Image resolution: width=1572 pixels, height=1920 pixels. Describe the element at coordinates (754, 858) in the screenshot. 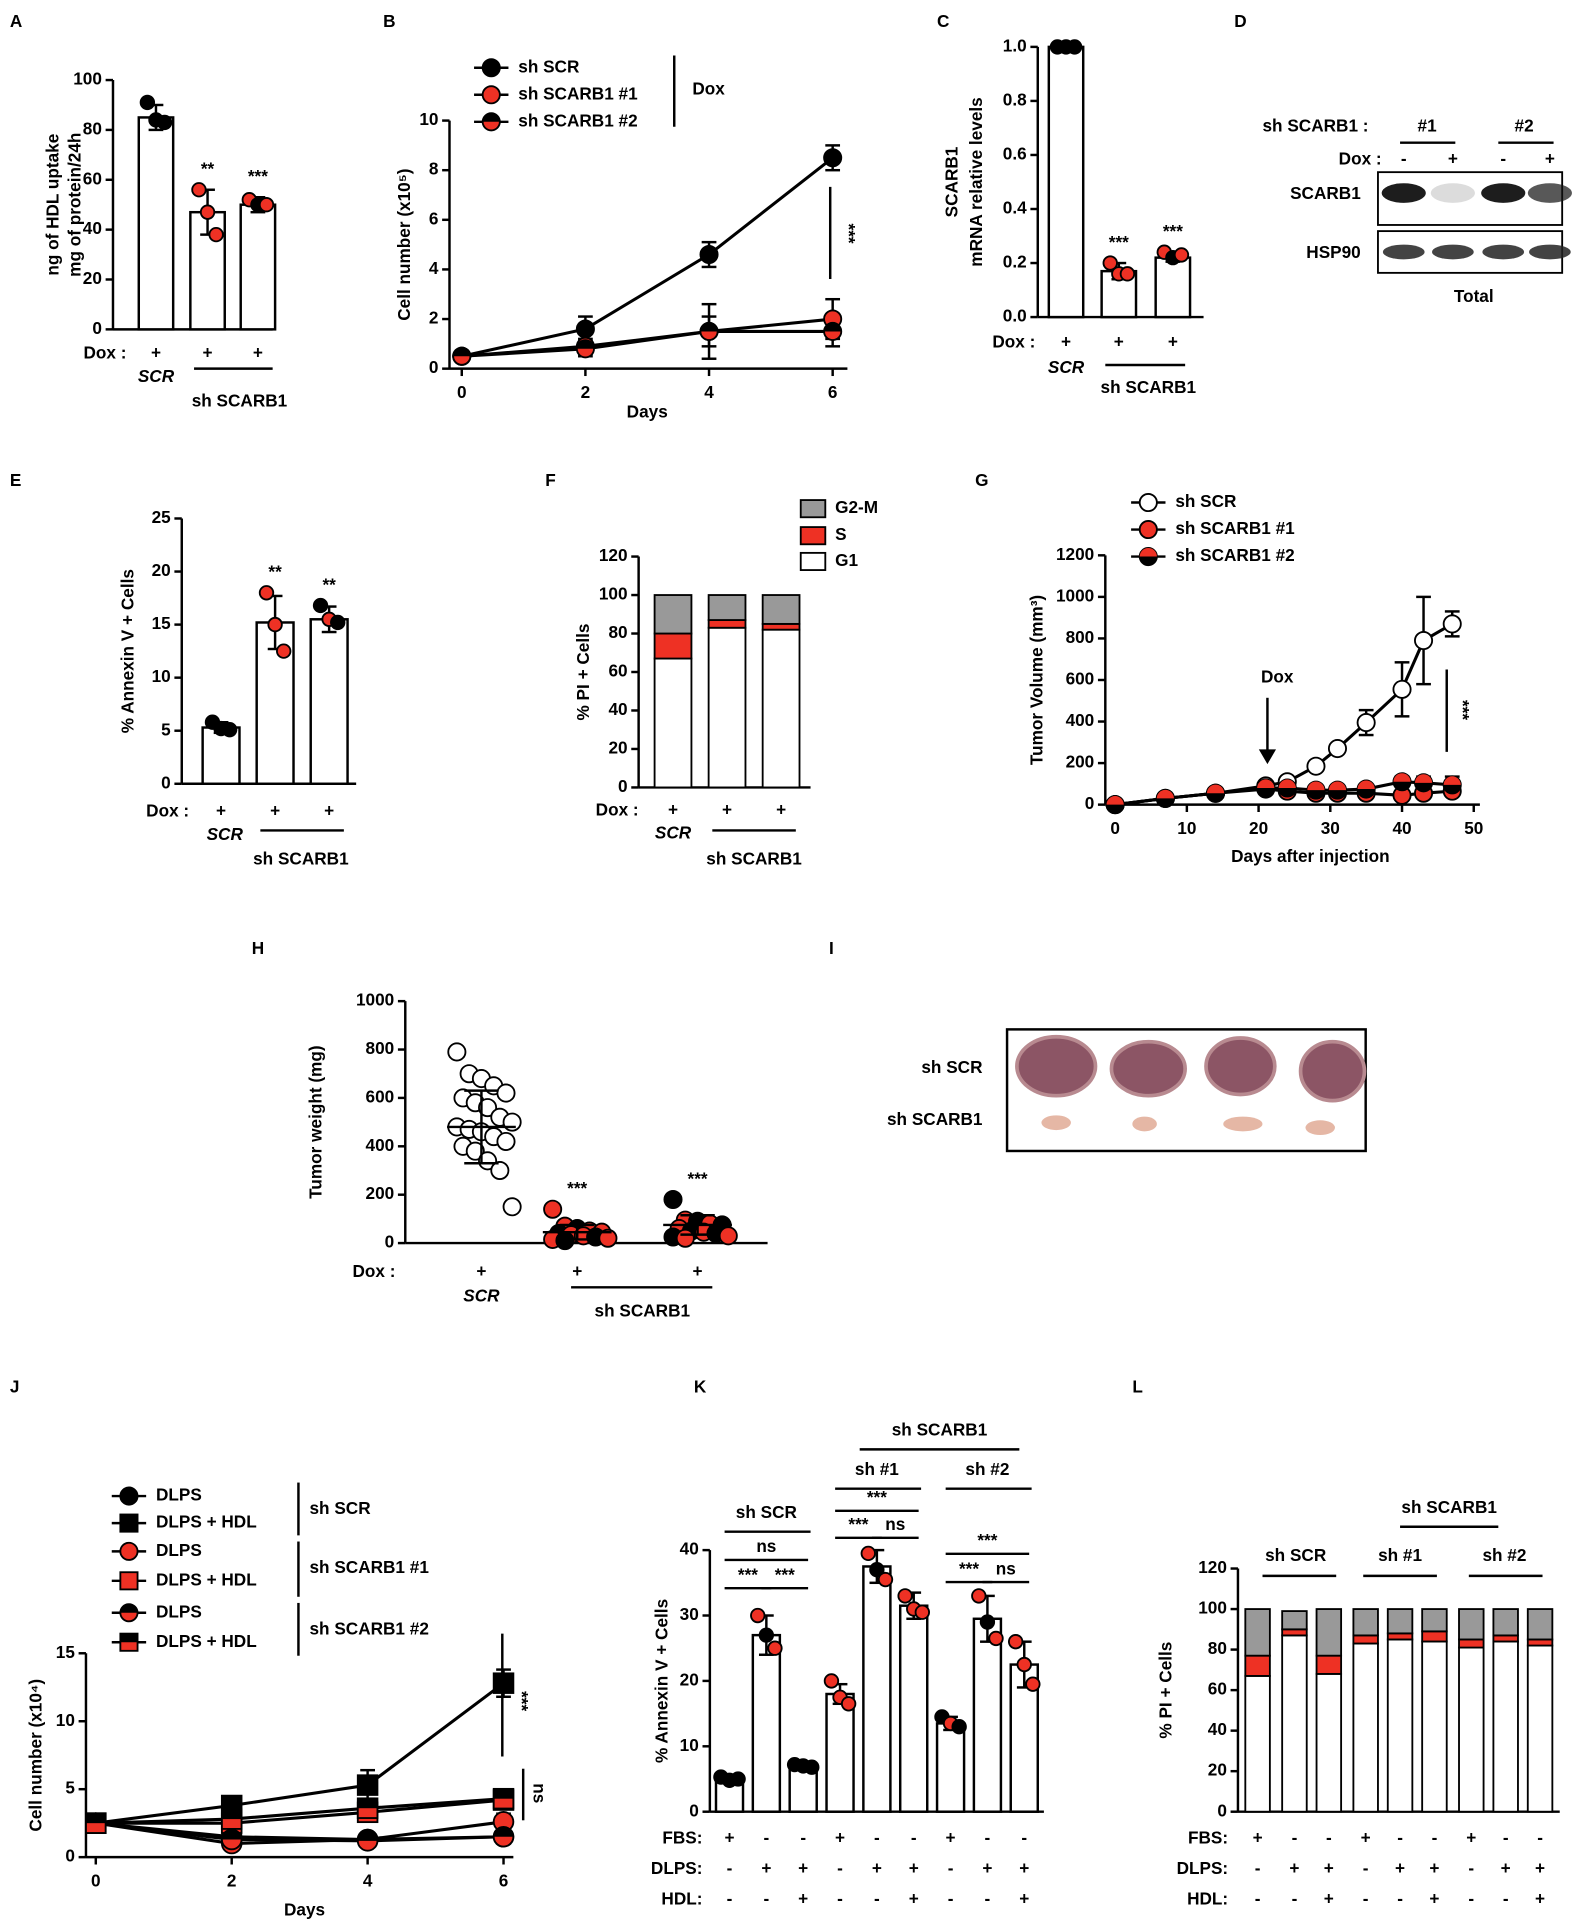

I see `group-label: sh SCARB1` at that location.